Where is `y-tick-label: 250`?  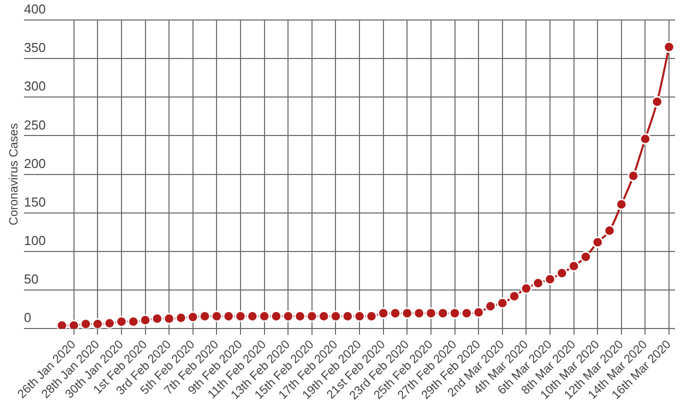 y-tick-label: 250 is located at coordinates (35, 124).